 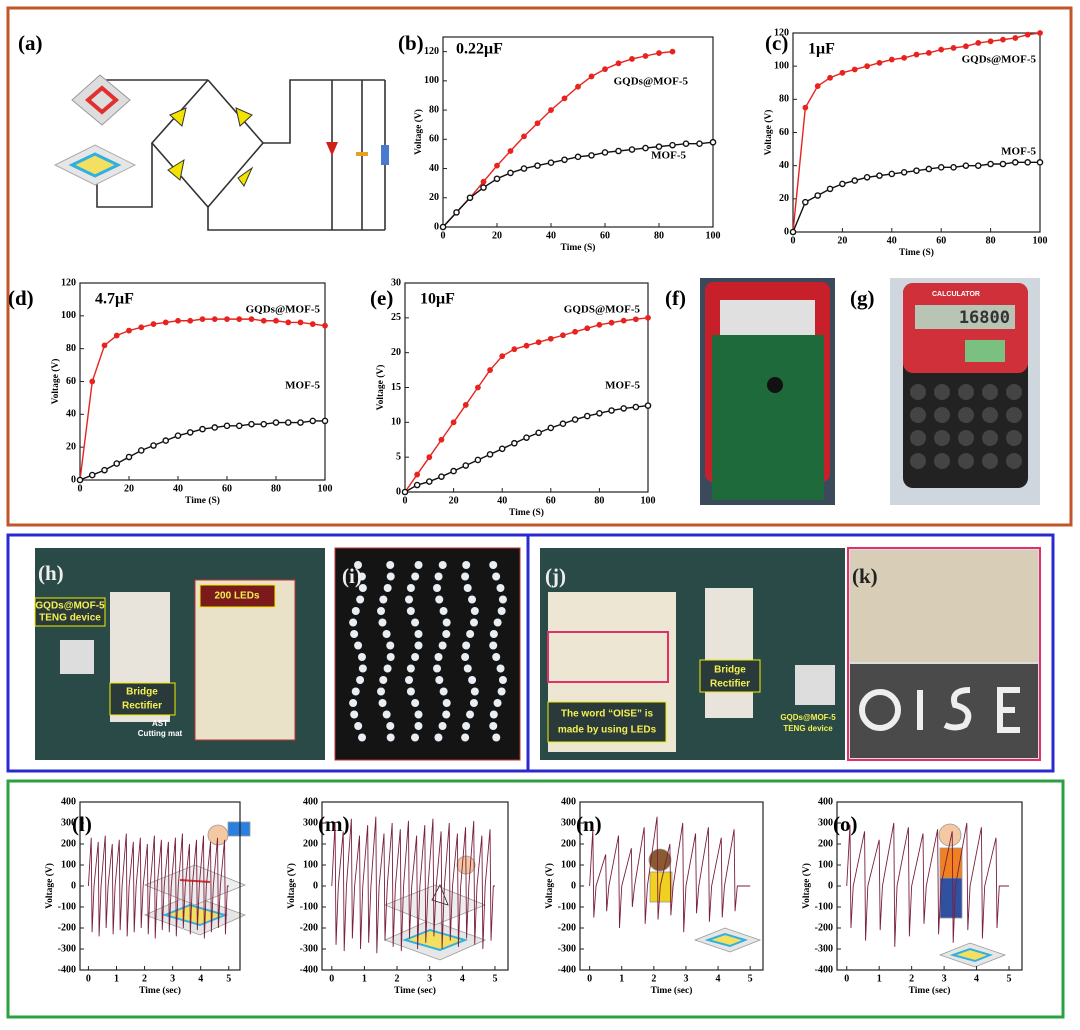 I want to click on x-tick-label: 1, so click(x=116, y=978).